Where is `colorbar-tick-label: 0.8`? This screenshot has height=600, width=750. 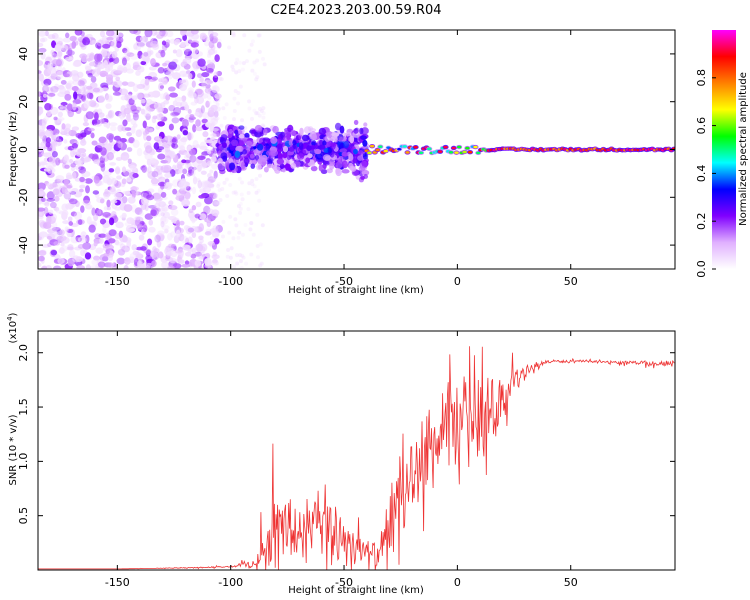
colorbar-tick-label: 0.8 is located at coordinates (701, 78).